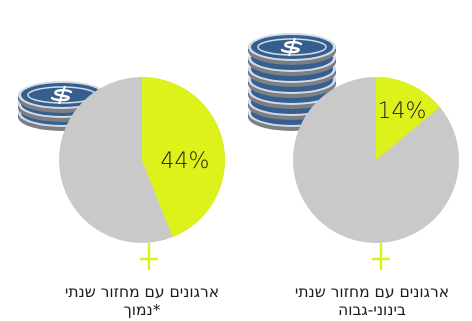  I want to click on slice-label-low-turnover: 44%, so click(185, 161).